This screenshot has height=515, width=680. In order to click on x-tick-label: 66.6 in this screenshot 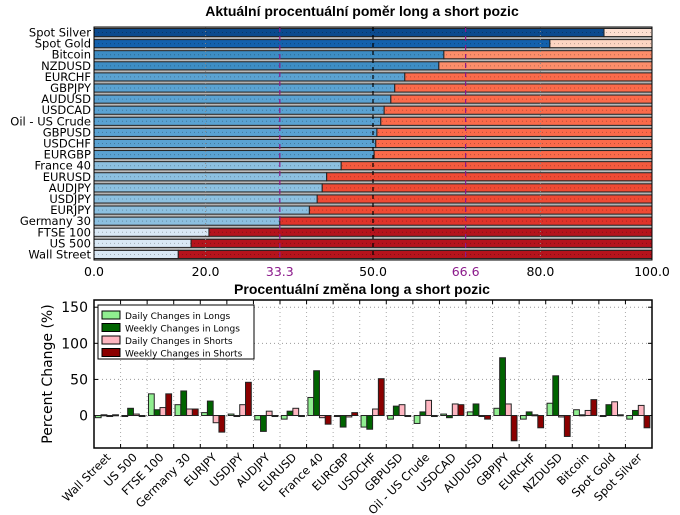, I will do `click(466, 271)`.